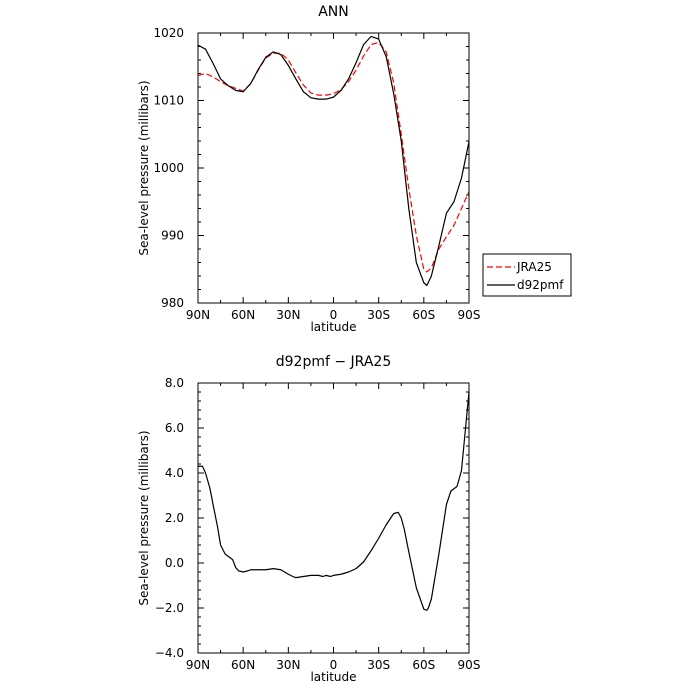 This screenshot has width=700, height=700. Describe the element at coordinates (378, 315) in the screenshot. I see `top-x-tick-label: 30S` at that location.